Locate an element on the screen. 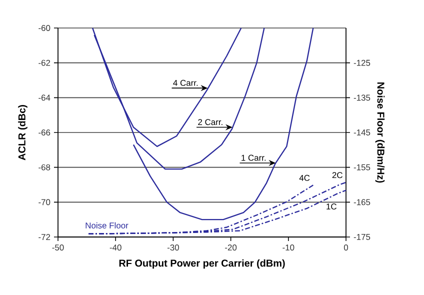  y-tick-label: -60 is located at coordinates (44, 28).